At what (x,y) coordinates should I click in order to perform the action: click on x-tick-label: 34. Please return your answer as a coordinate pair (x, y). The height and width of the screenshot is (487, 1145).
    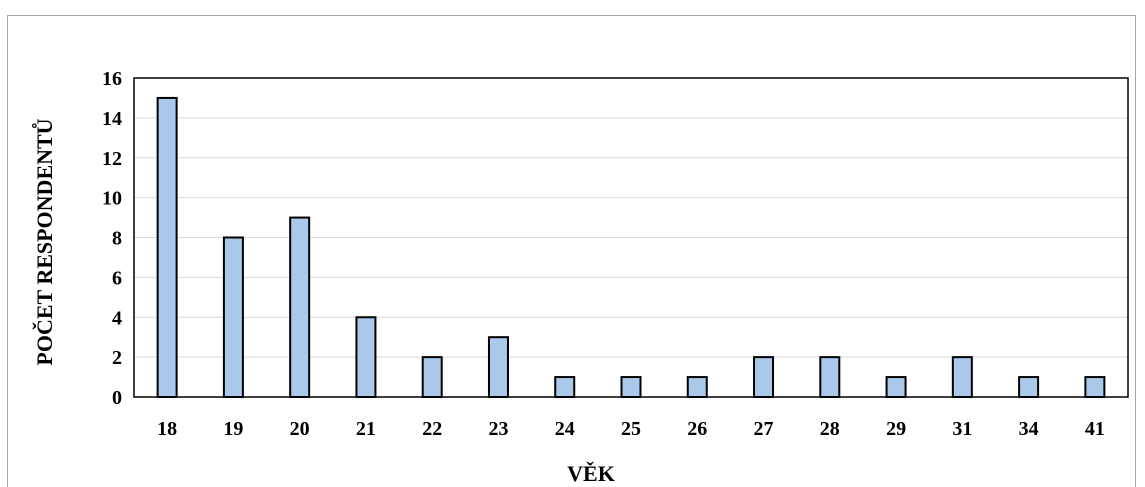
    Looking at the image, I should click on (1029, 429).